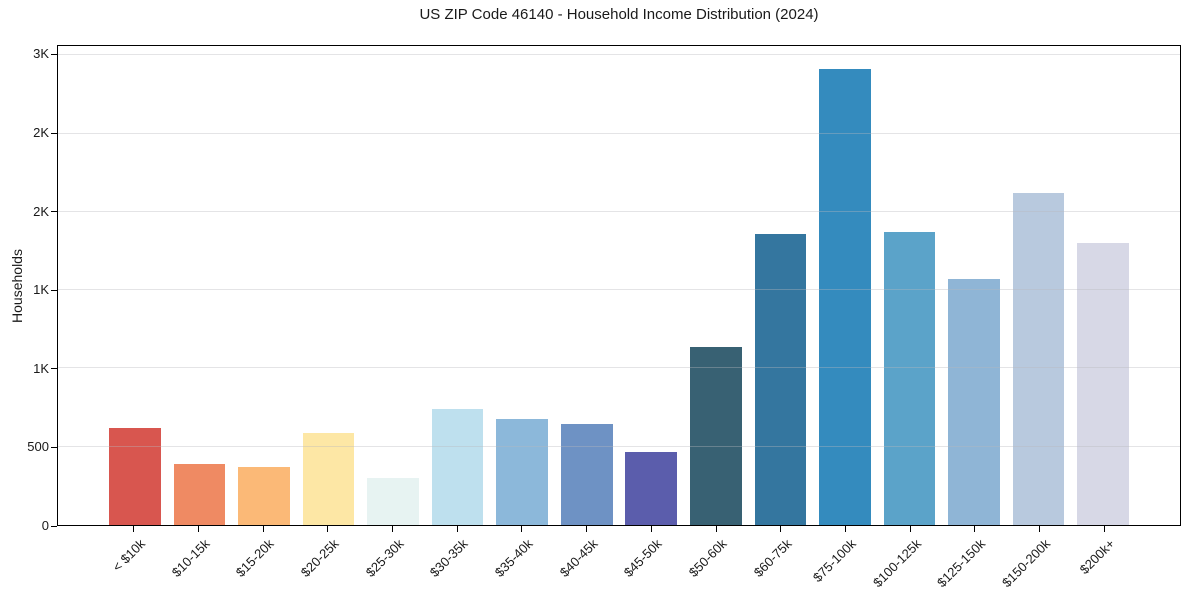 This screenshot has height=590, width=1189. I want to click on x-tick-label-text: $100-125k, so click(896, 563).